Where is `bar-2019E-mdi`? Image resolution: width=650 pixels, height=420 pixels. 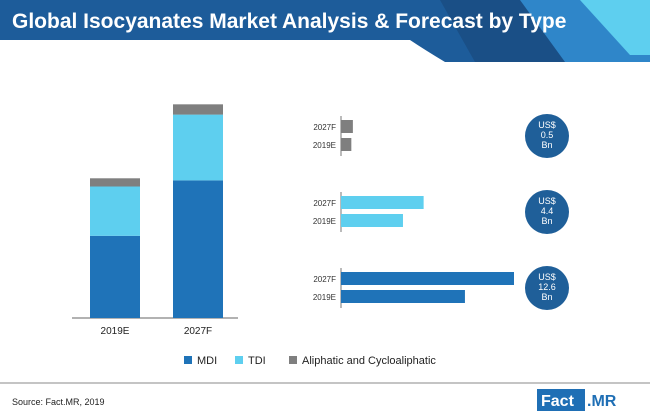 bar-2019E-mdi is located at coordinates (115, 276).